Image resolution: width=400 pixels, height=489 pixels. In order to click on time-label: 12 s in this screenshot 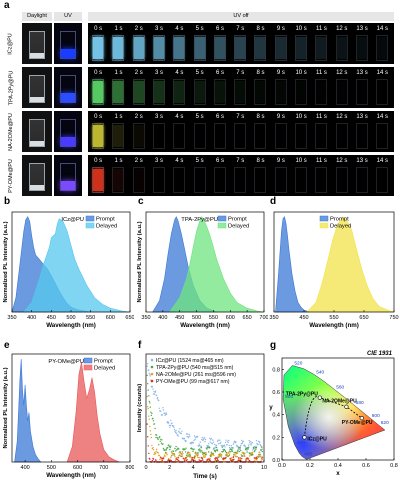, I will do `click(342, 29)`.